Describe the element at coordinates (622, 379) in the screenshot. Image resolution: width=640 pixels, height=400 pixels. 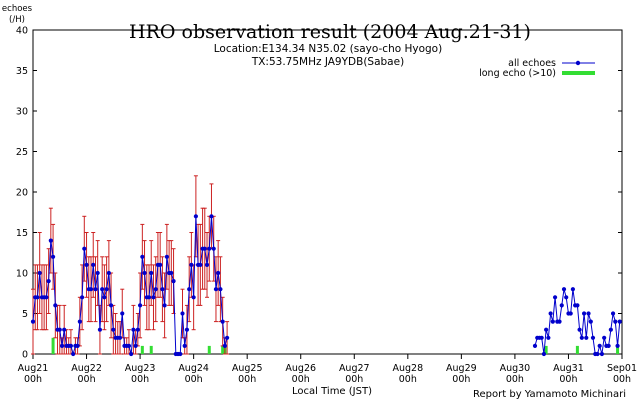
I see `x-tick-sublabel-11: 00h` at that location.